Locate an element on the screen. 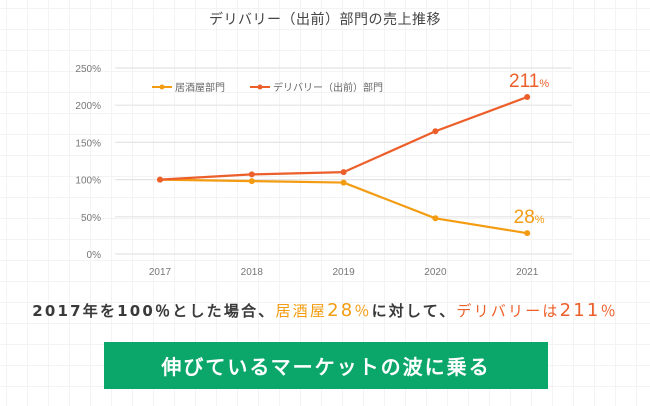 The width and height of the screenshot is (650, 406). annotation-label: 211% is located at coordinates (529, 81).